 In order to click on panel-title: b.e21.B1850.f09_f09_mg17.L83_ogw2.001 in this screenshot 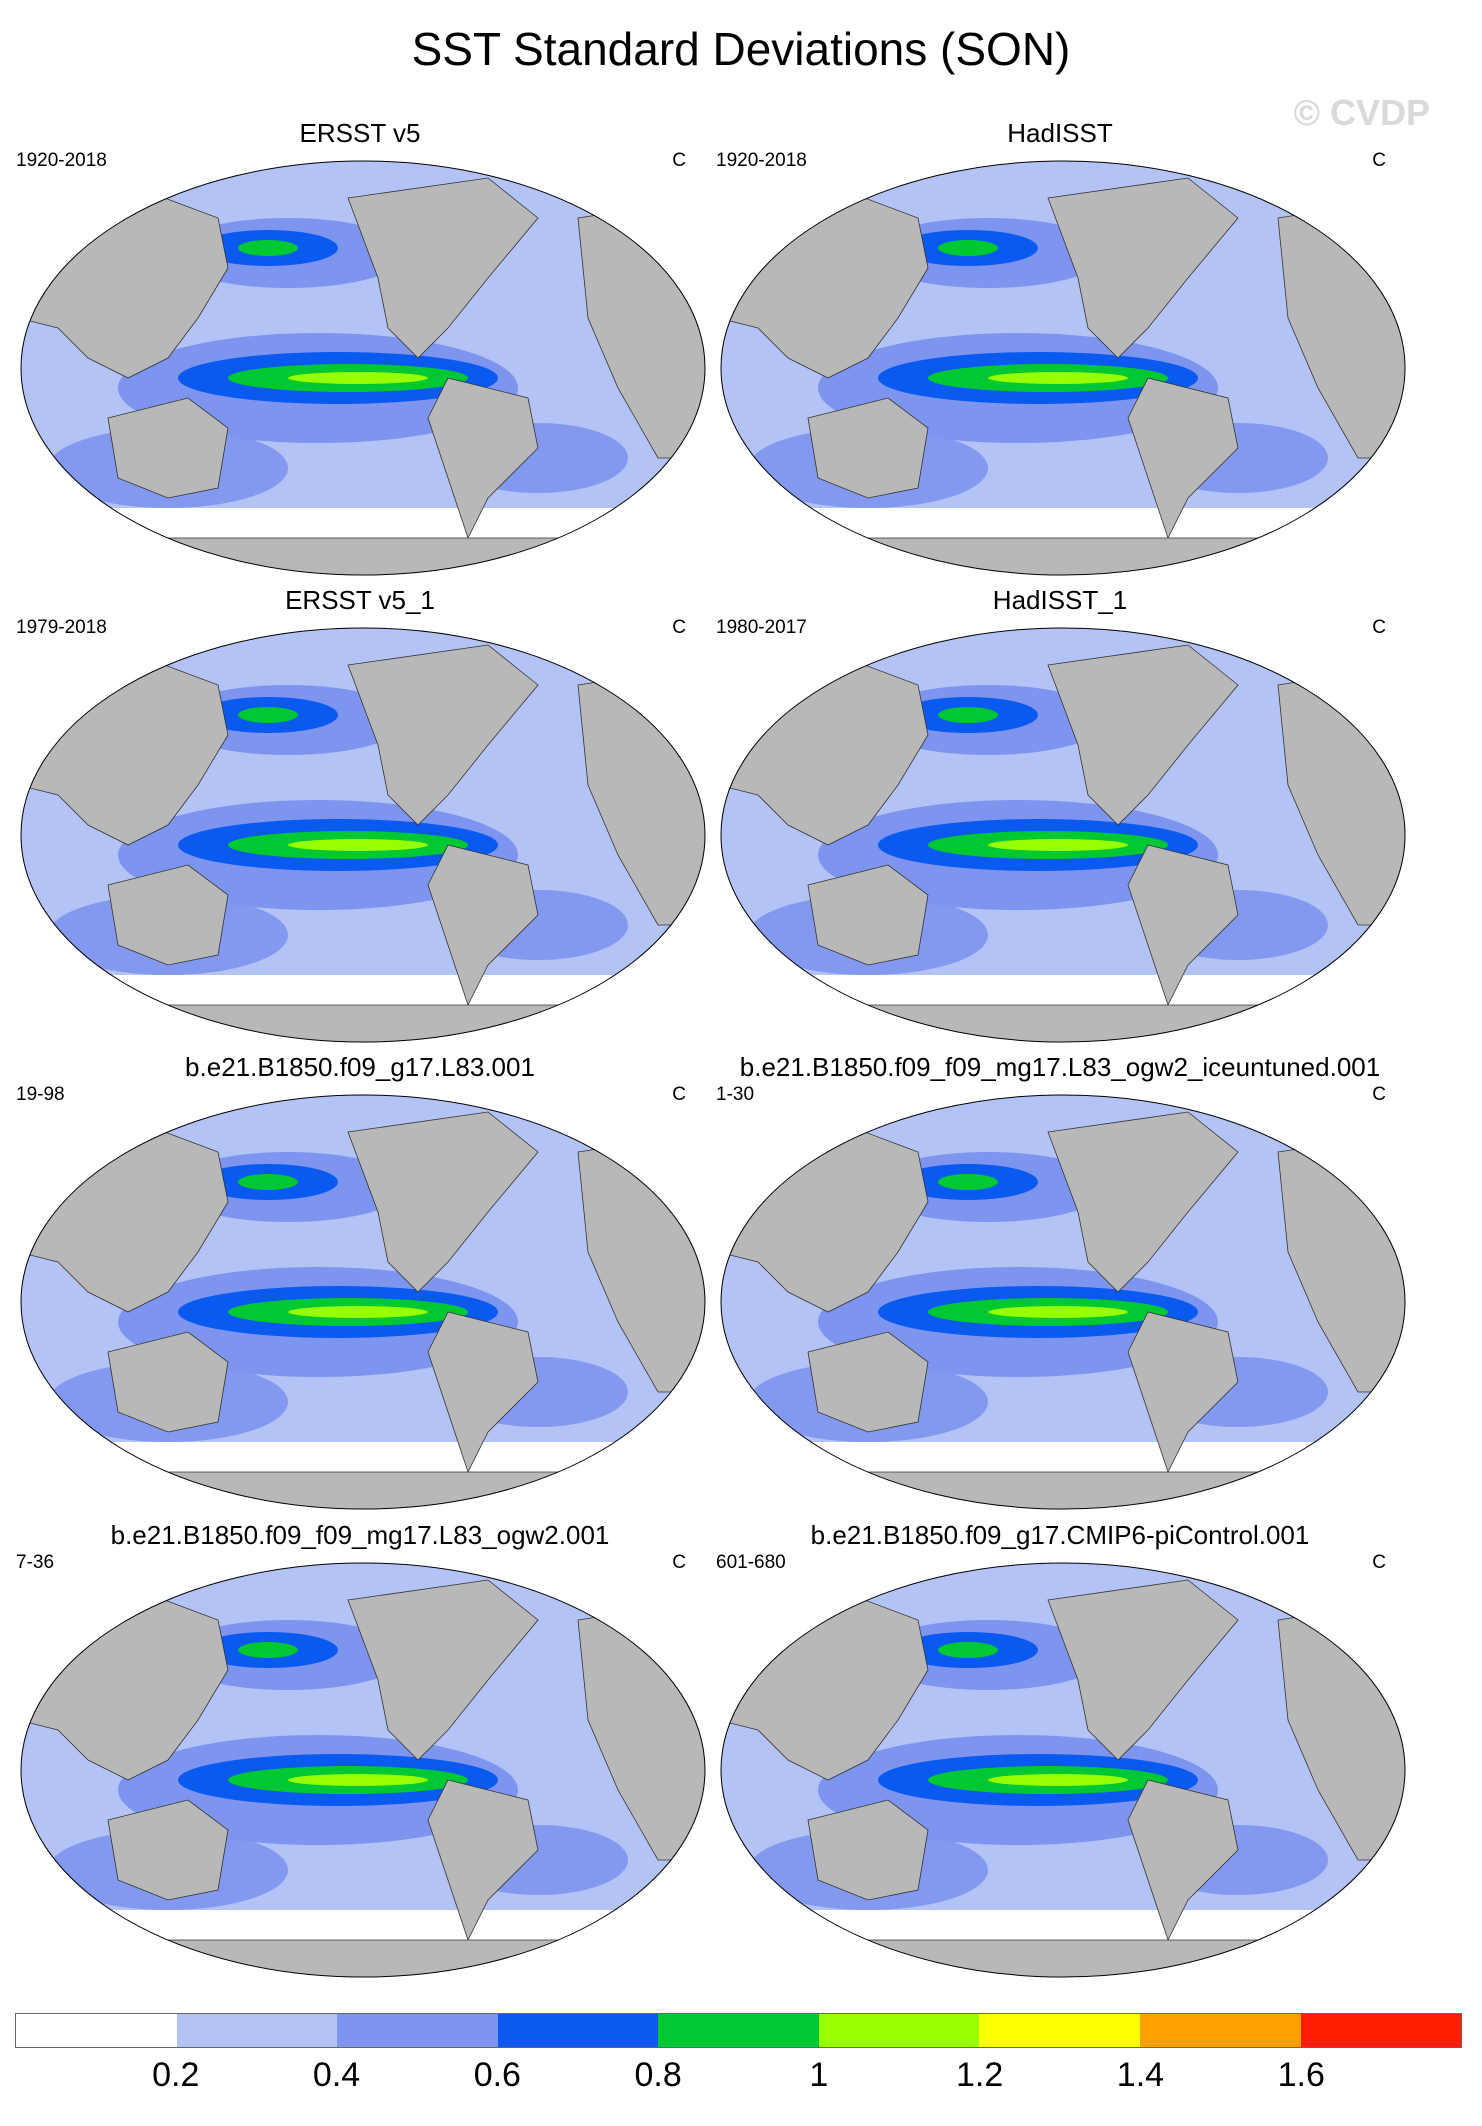, I will do `click(360, 1535)`.